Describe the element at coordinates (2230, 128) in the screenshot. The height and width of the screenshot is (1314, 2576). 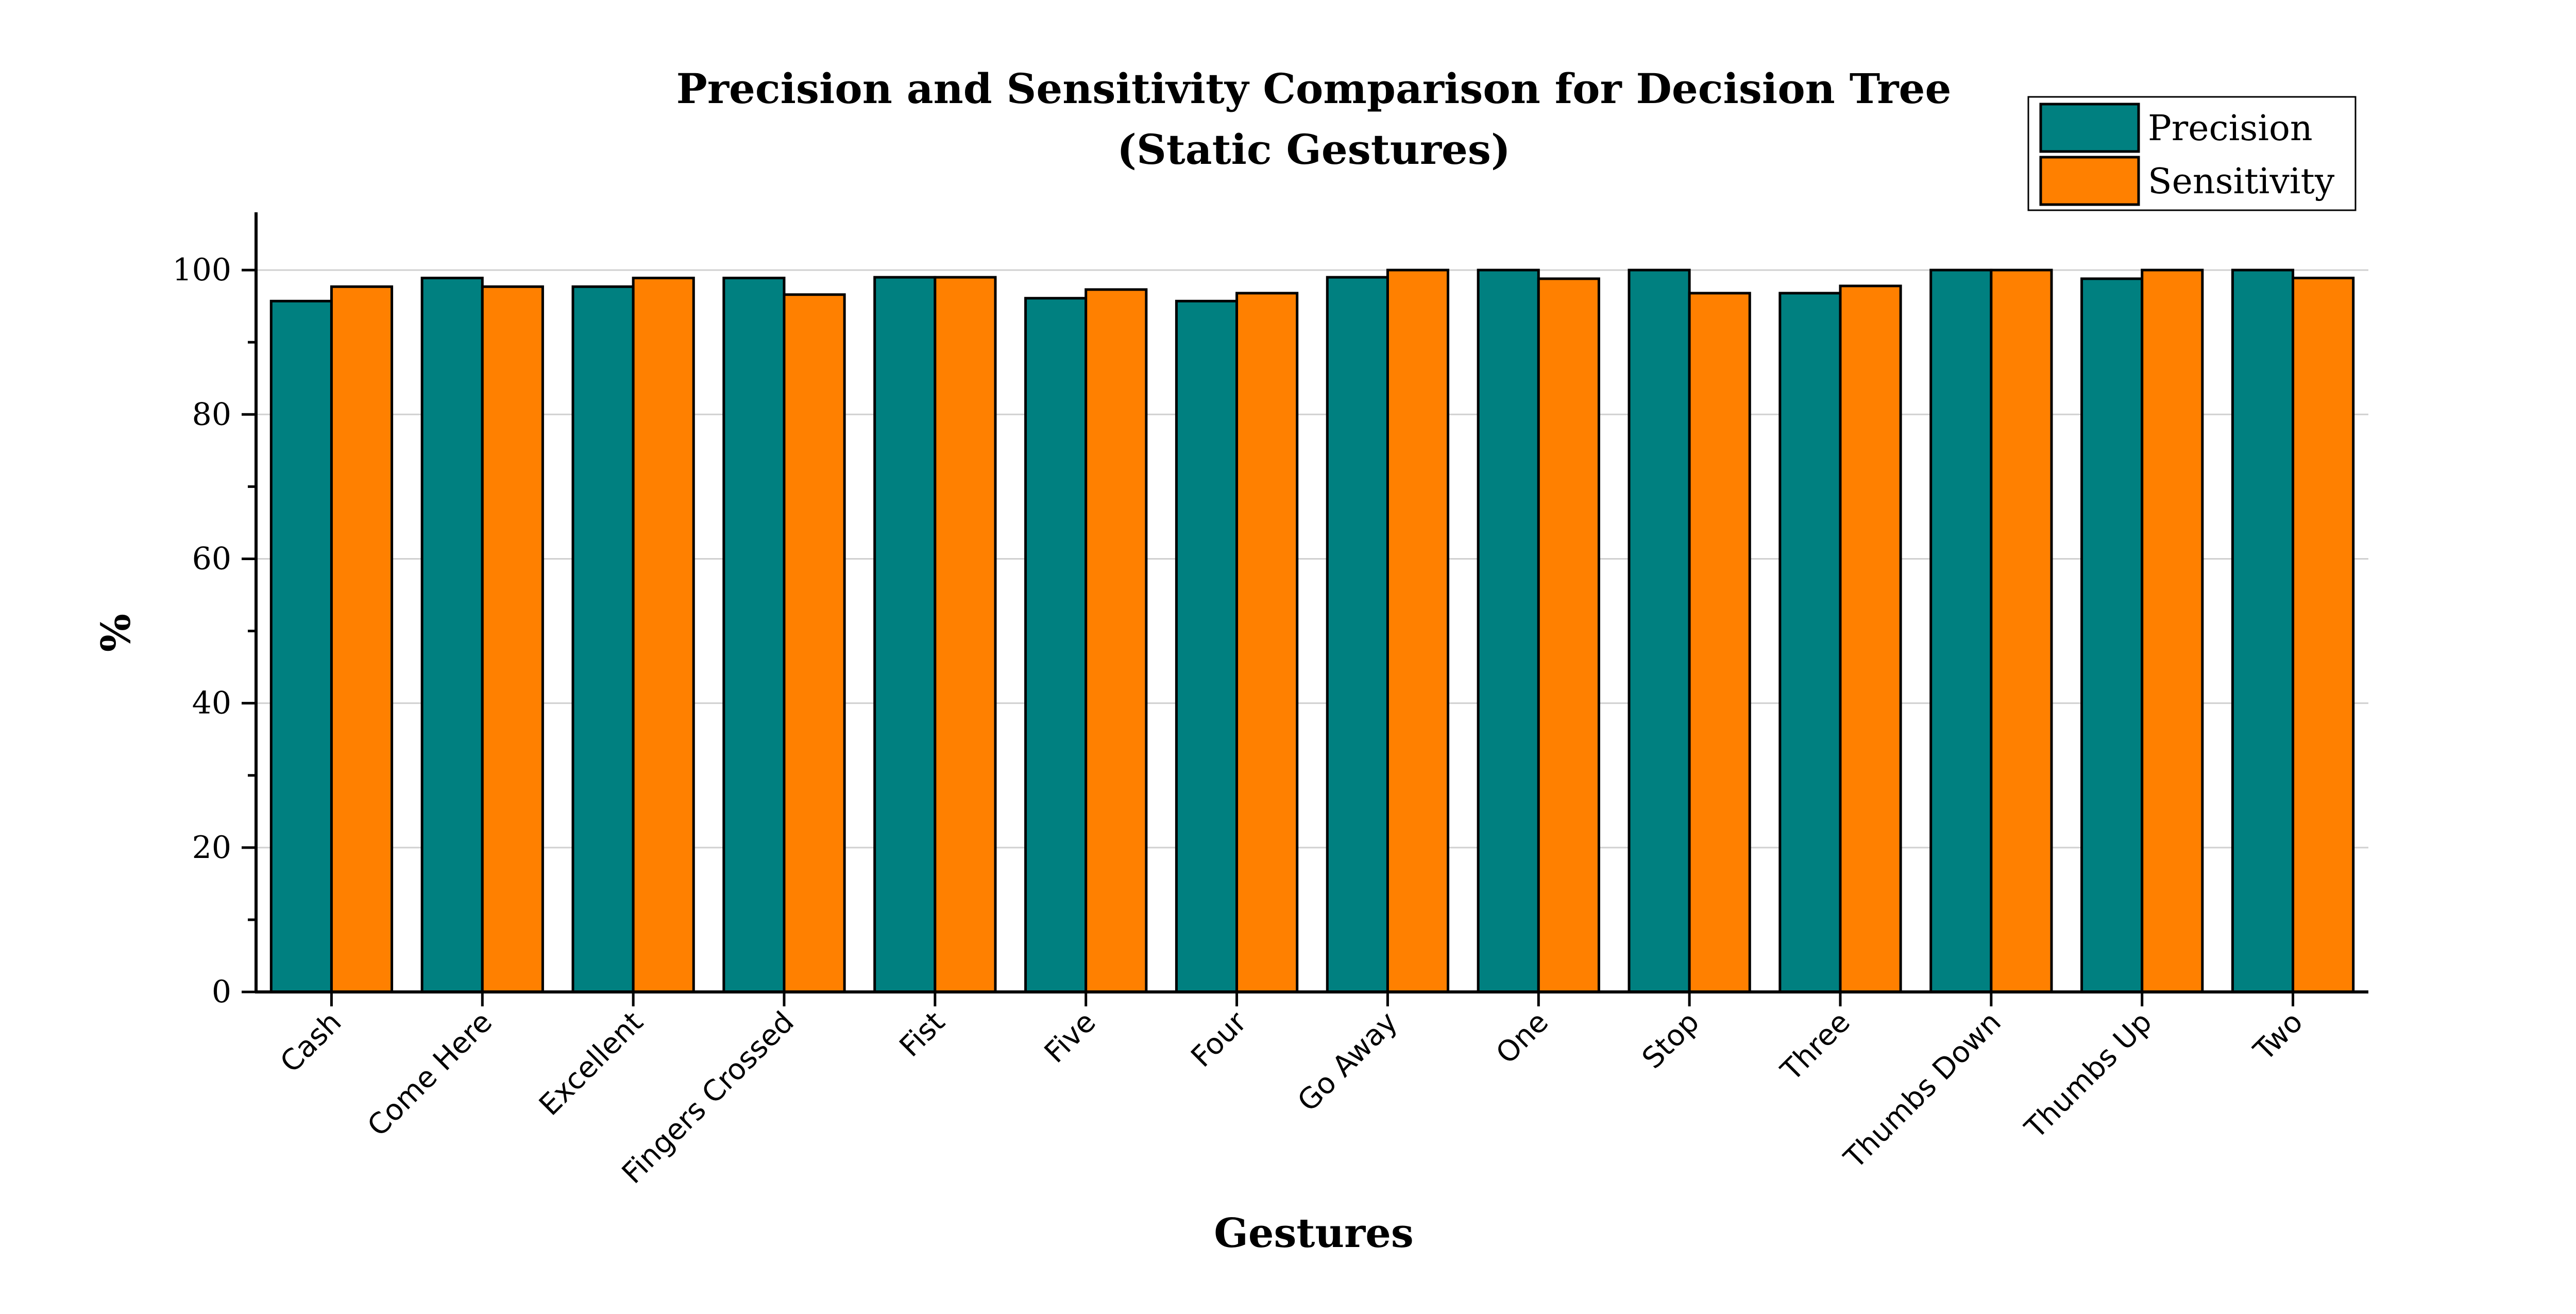
I see `legend-label: Precision` at that location.